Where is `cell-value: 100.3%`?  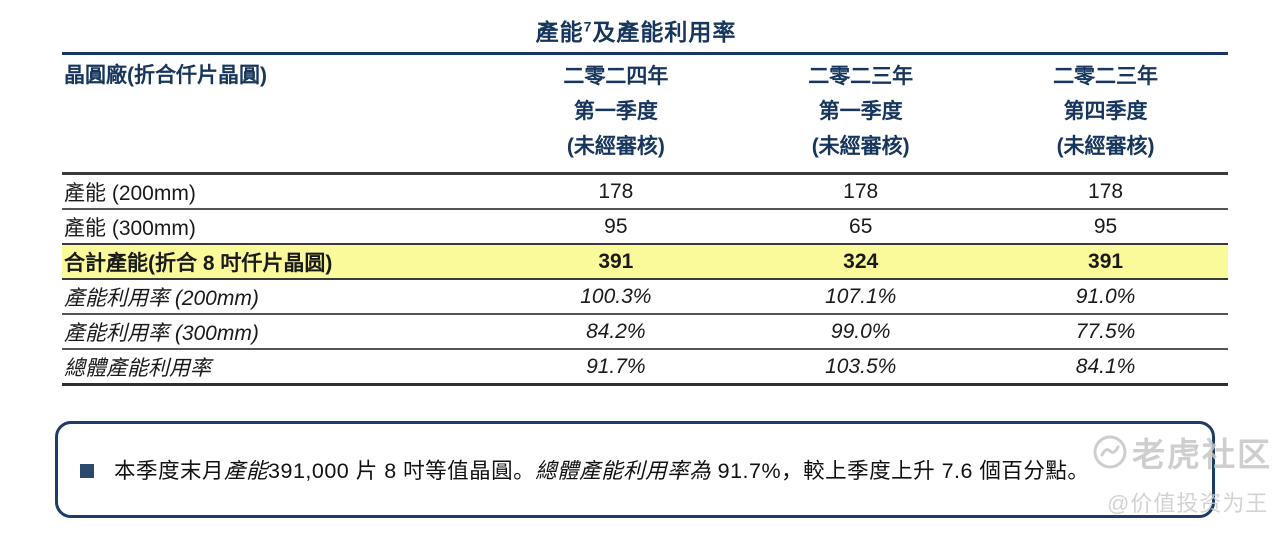 cell-value: 100.3% is located at coordinates (616, 297).